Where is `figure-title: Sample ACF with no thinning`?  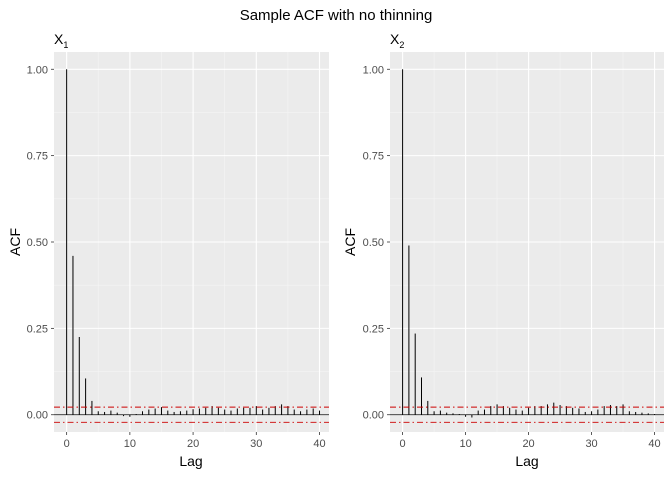 figure-title: Sample ACF with no thinning is located at coordinates (336, 15).